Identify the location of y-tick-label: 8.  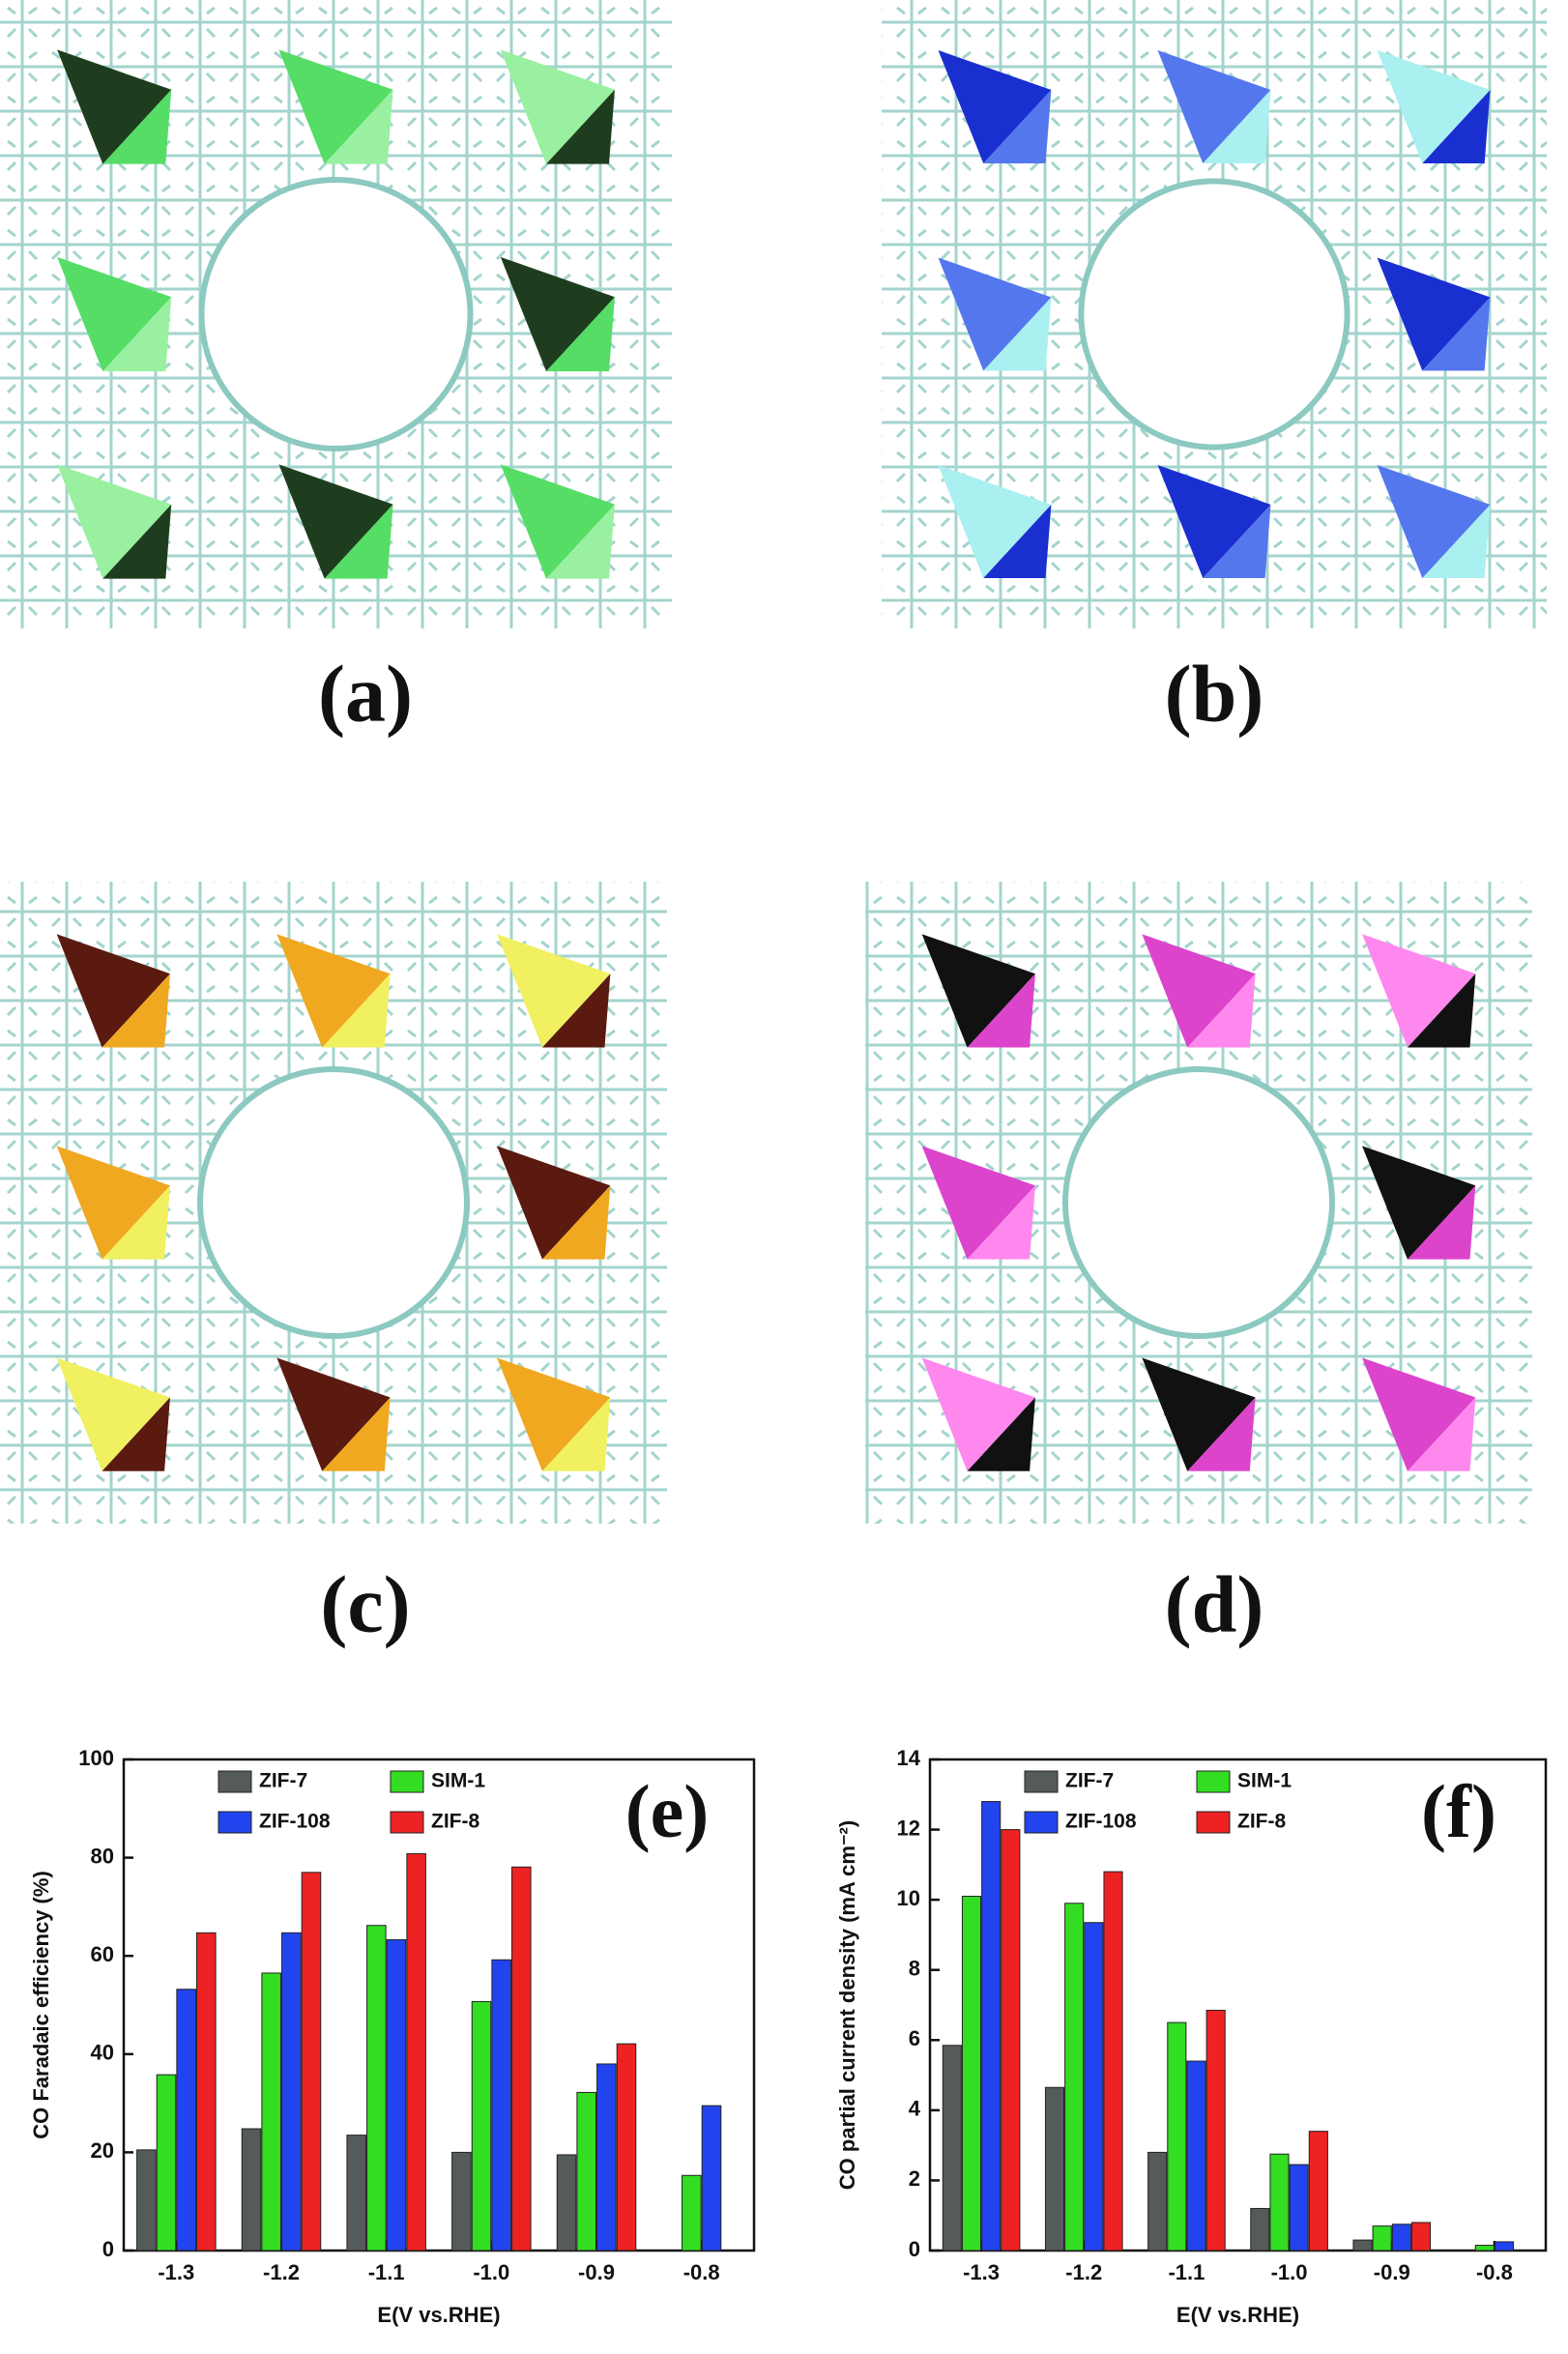
(914, 1969).